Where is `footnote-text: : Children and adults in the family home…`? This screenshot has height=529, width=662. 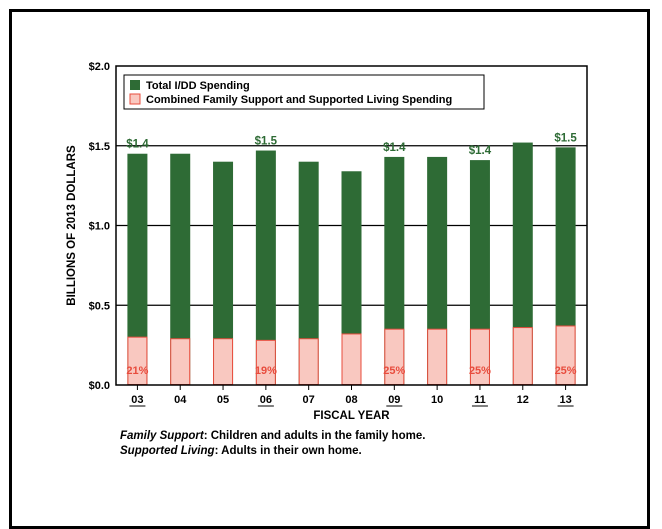 footnote-text: : Children and adults in the family home… is located at coordinates (314, 436).